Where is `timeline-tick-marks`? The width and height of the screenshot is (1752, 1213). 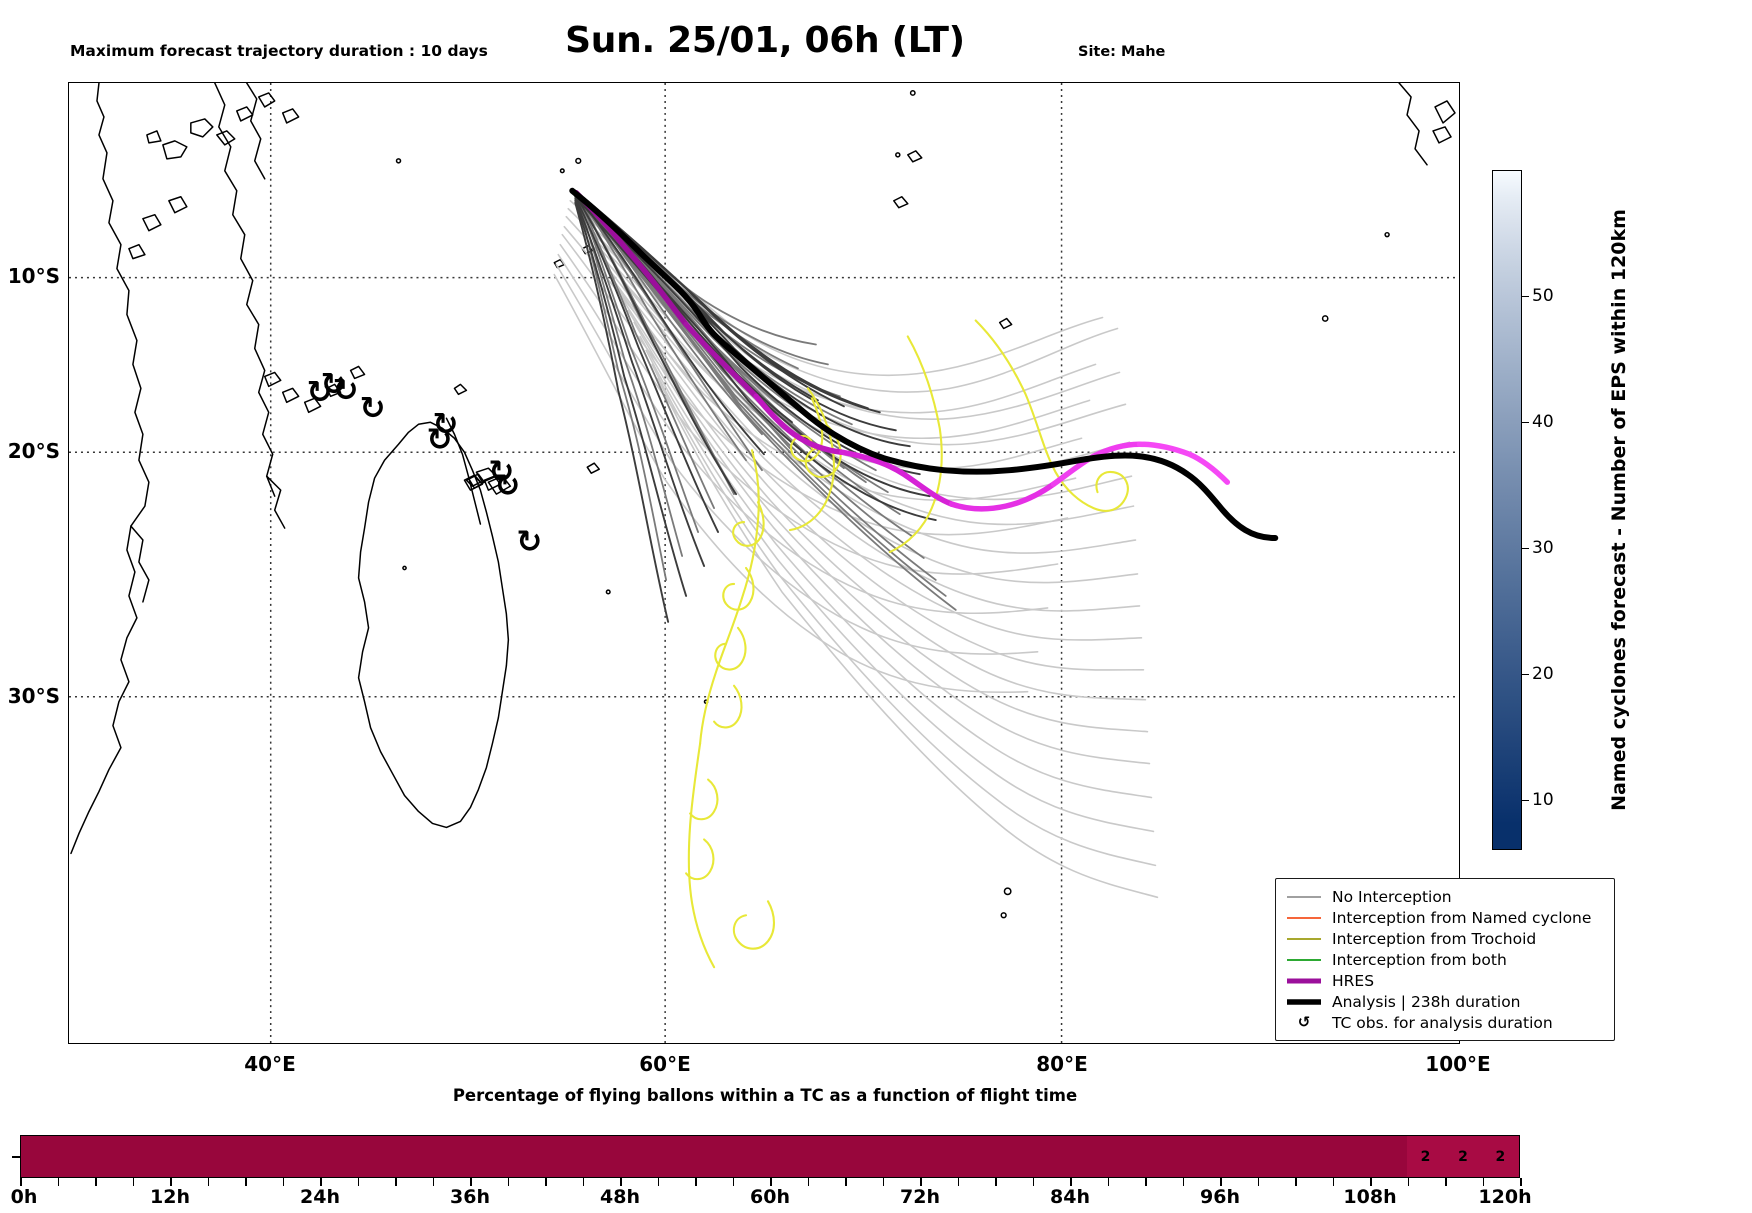 timeline-tick-marks is located at coordinates (771, 1182).